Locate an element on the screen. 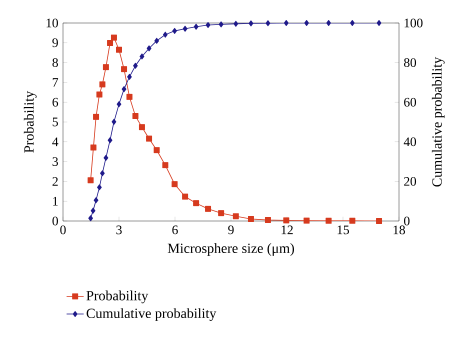 This screenshot has width=474, height=341. x-tick-label: 12 is located at coordinates (287, 230).